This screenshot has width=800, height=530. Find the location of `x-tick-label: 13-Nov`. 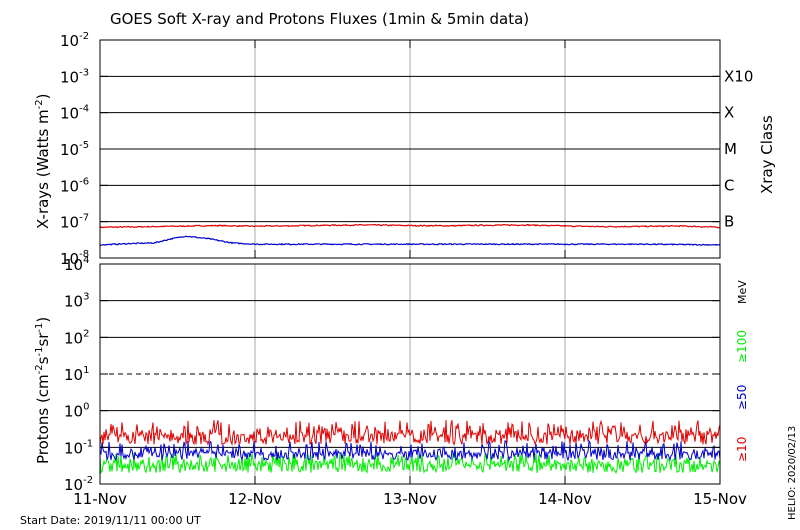

x-tick-label: 13-Nov is located at coordinates (410, 499).